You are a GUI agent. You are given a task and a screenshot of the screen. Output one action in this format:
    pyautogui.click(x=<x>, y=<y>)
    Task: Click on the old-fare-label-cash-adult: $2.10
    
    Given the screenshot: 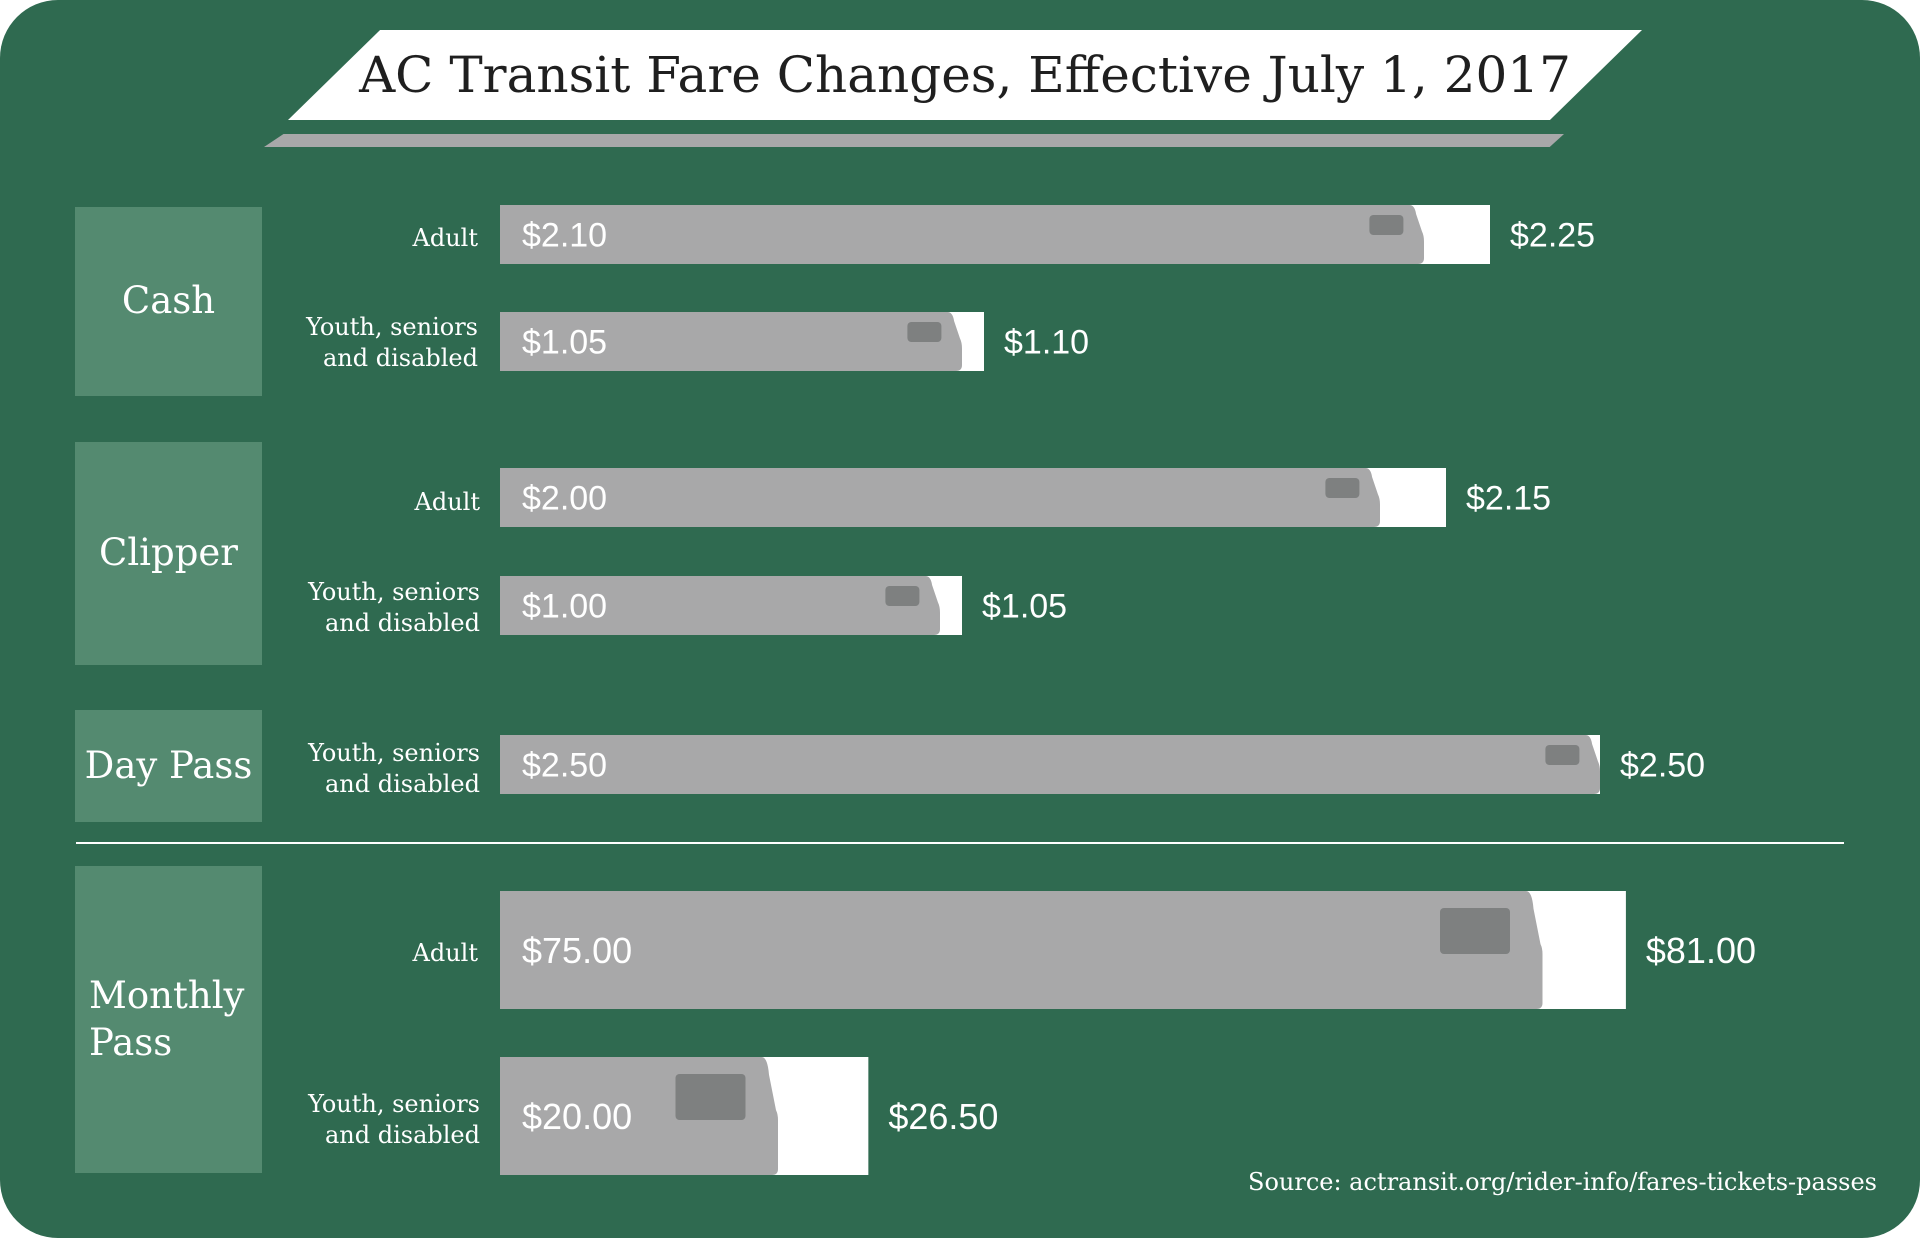 What is the action you would take?
    pyautogui.click(x=564, y=236)
    